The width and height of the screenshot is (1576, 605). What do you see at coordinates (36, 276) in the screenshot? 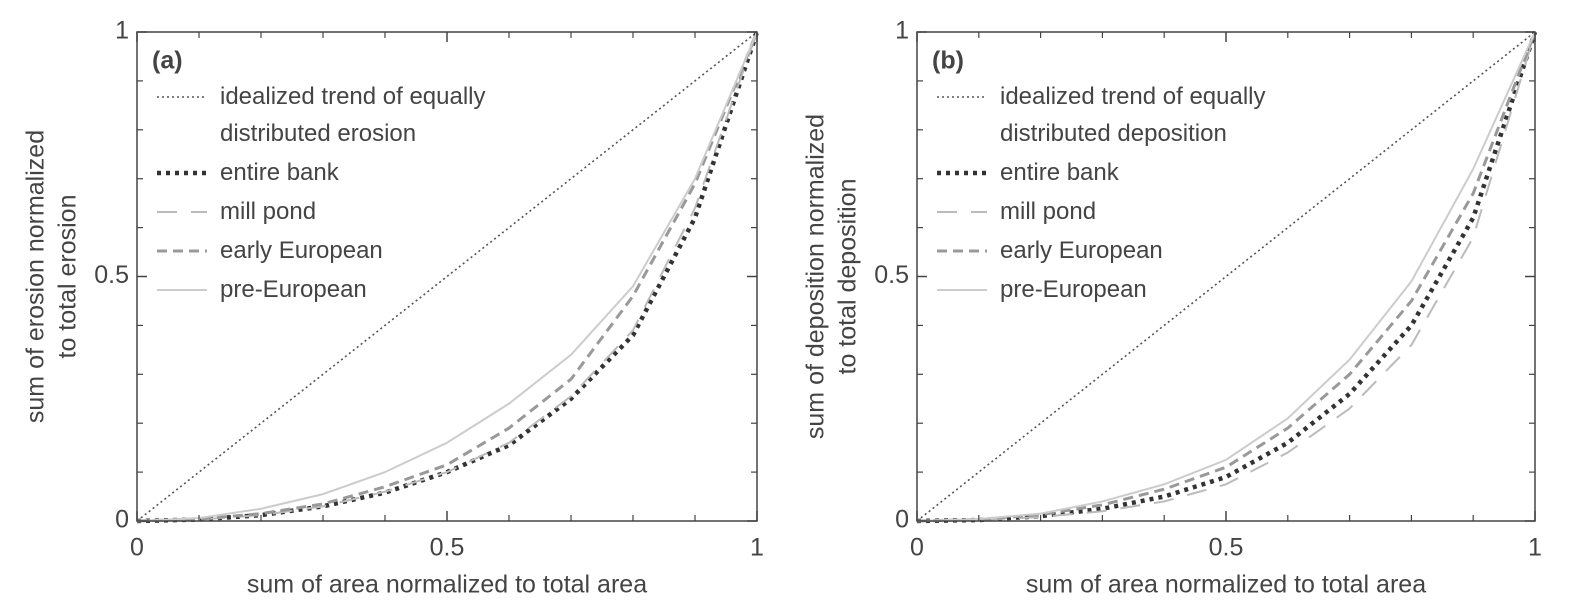
I see `y-axis-label: sum of erosion normalized` at bounding box center [36, 276].